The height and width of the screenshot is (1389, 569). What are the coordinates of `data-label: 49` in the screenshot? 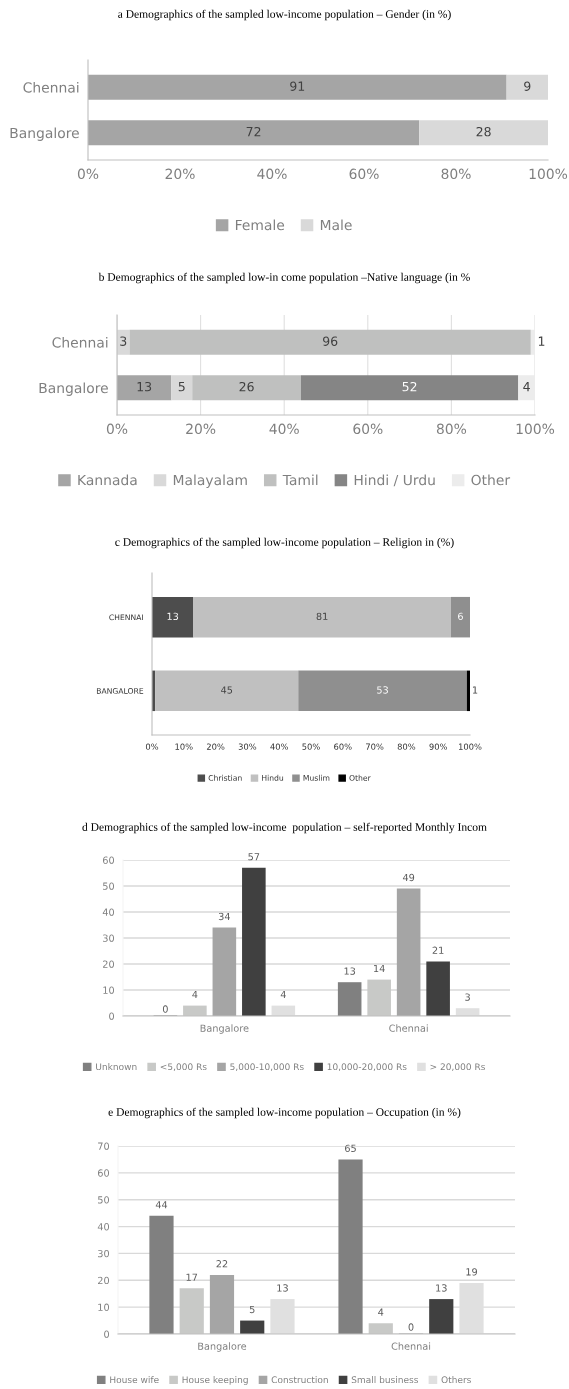 It's located at (408, 877).